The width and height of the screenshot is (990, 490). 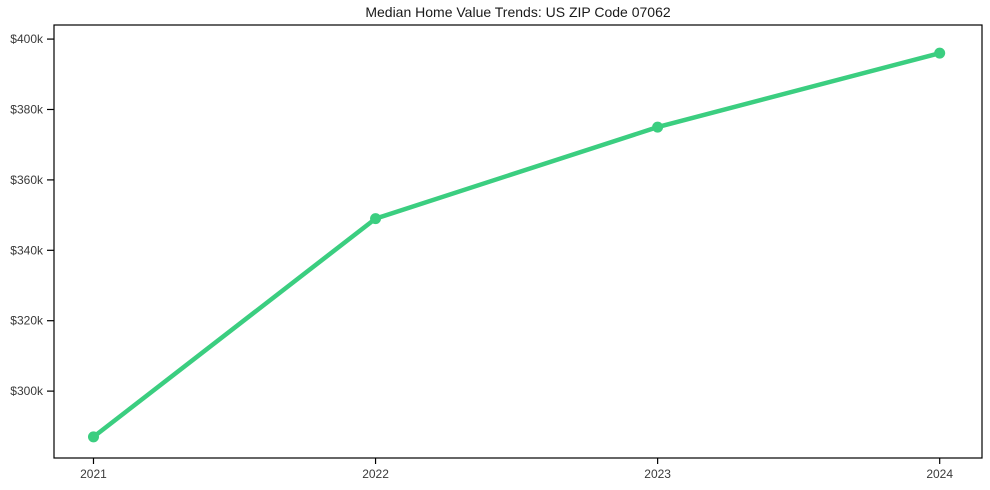 What do you see at coordinates (27, 39) in the screenshot?
I see `y-tick-label: $400k` at bounding box center [27, 39].